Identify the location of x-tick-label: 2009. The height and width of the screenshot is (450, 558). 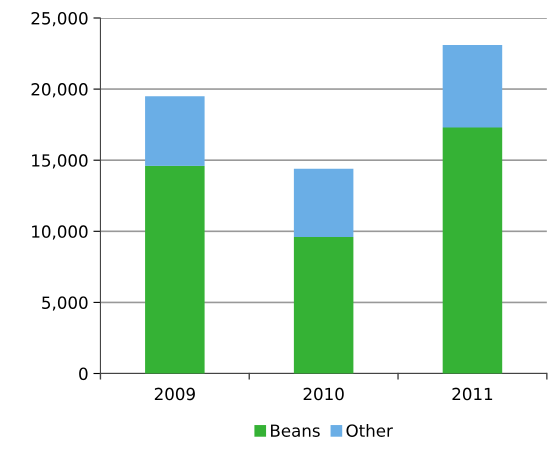
(174, 394).